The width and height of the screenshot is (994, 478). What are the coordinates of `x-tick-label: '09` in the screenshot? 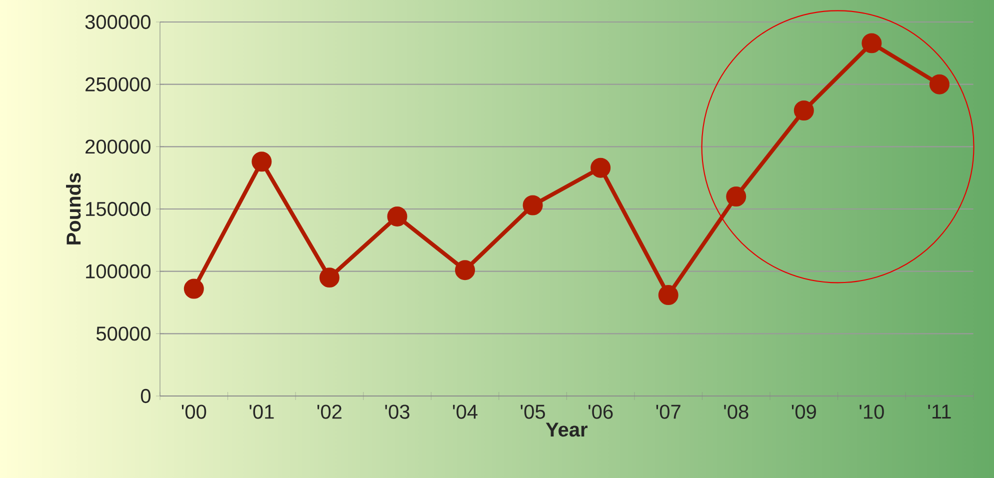 It's located at (804, 411).